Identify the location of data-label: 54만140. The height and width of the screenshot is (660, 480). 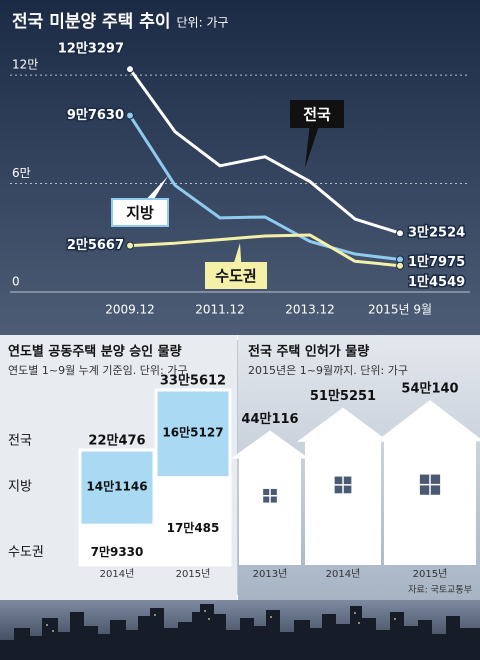
(429, 389).